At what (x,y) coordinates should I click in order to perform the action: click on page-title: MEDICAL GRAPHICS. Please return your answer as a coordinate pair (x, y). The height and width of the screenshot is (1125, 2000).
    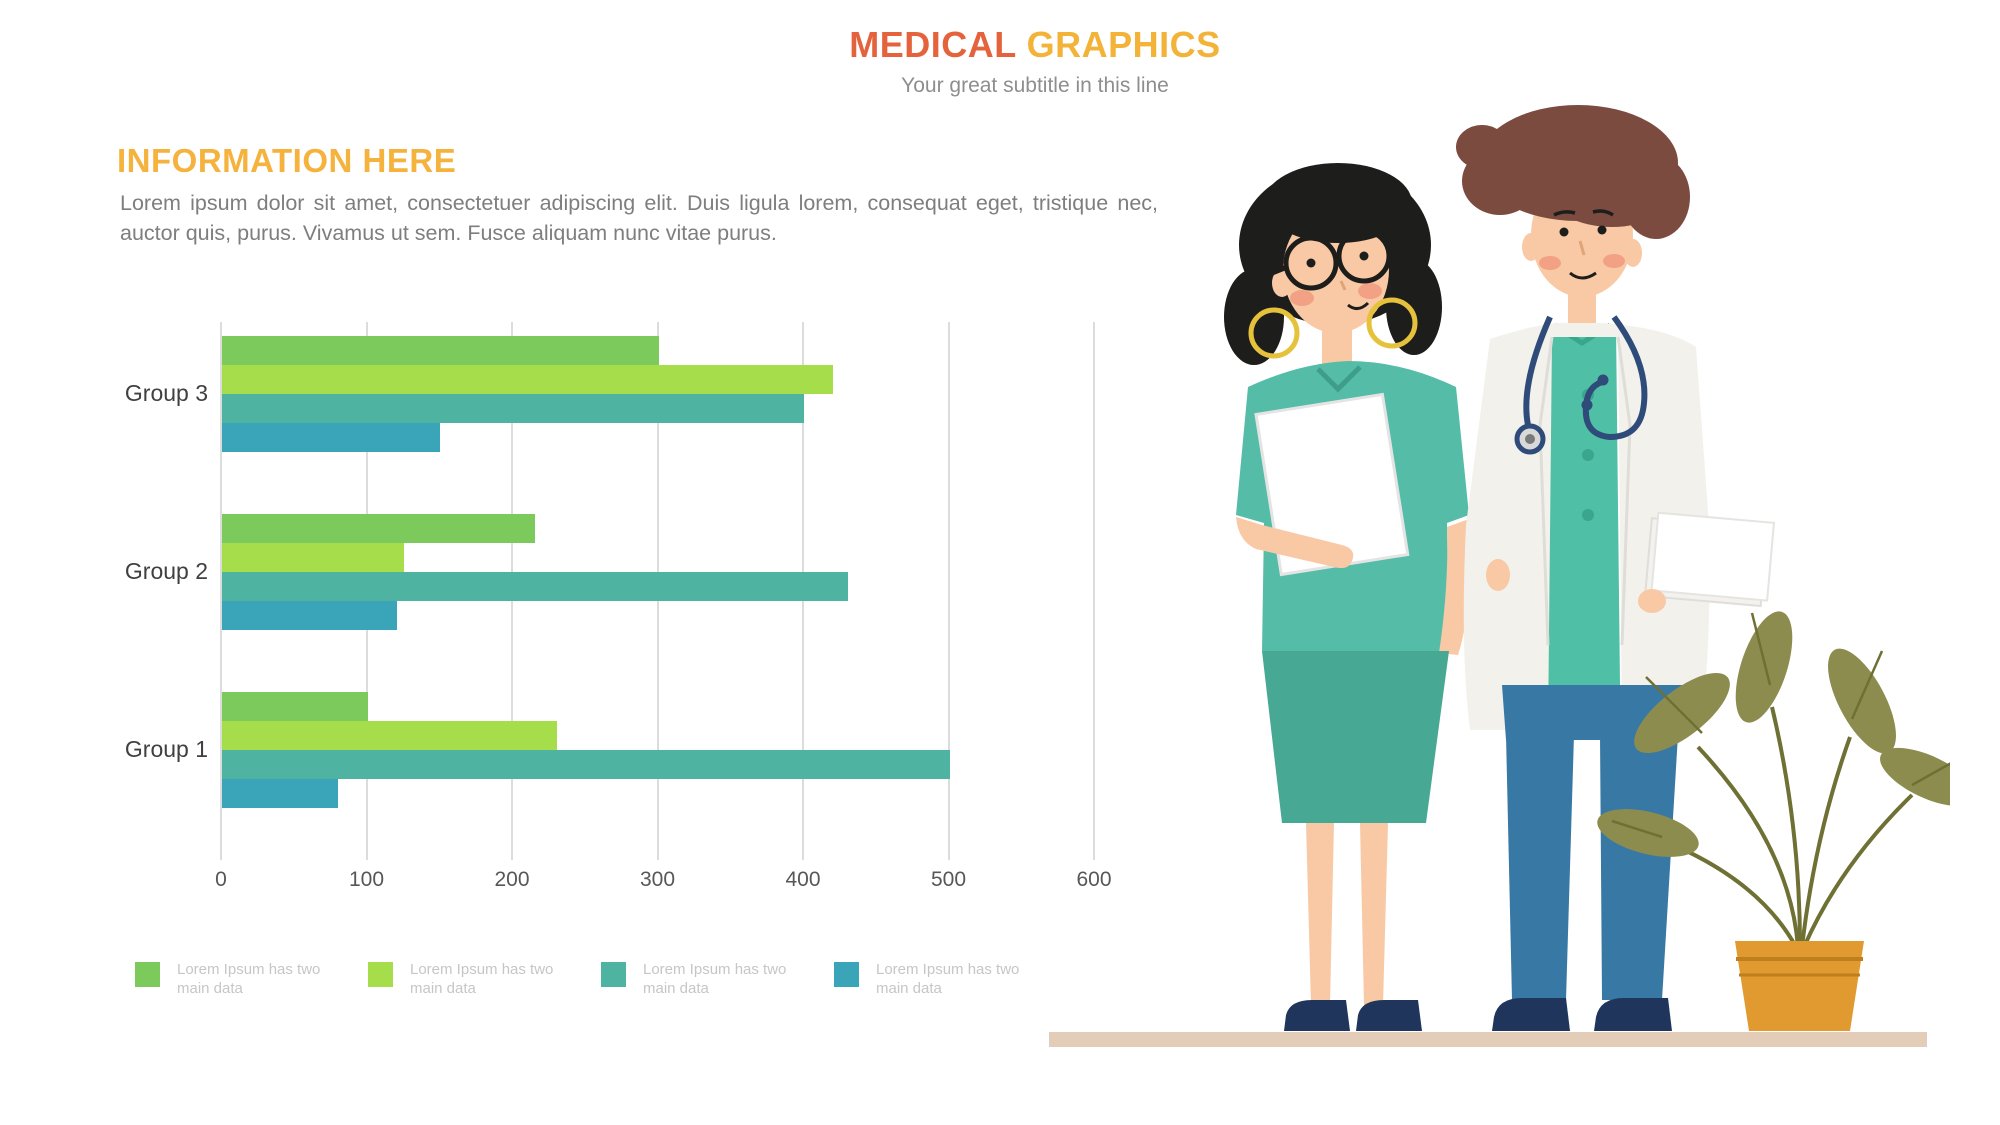
    Looking at the image, I should click on (1035, 45).